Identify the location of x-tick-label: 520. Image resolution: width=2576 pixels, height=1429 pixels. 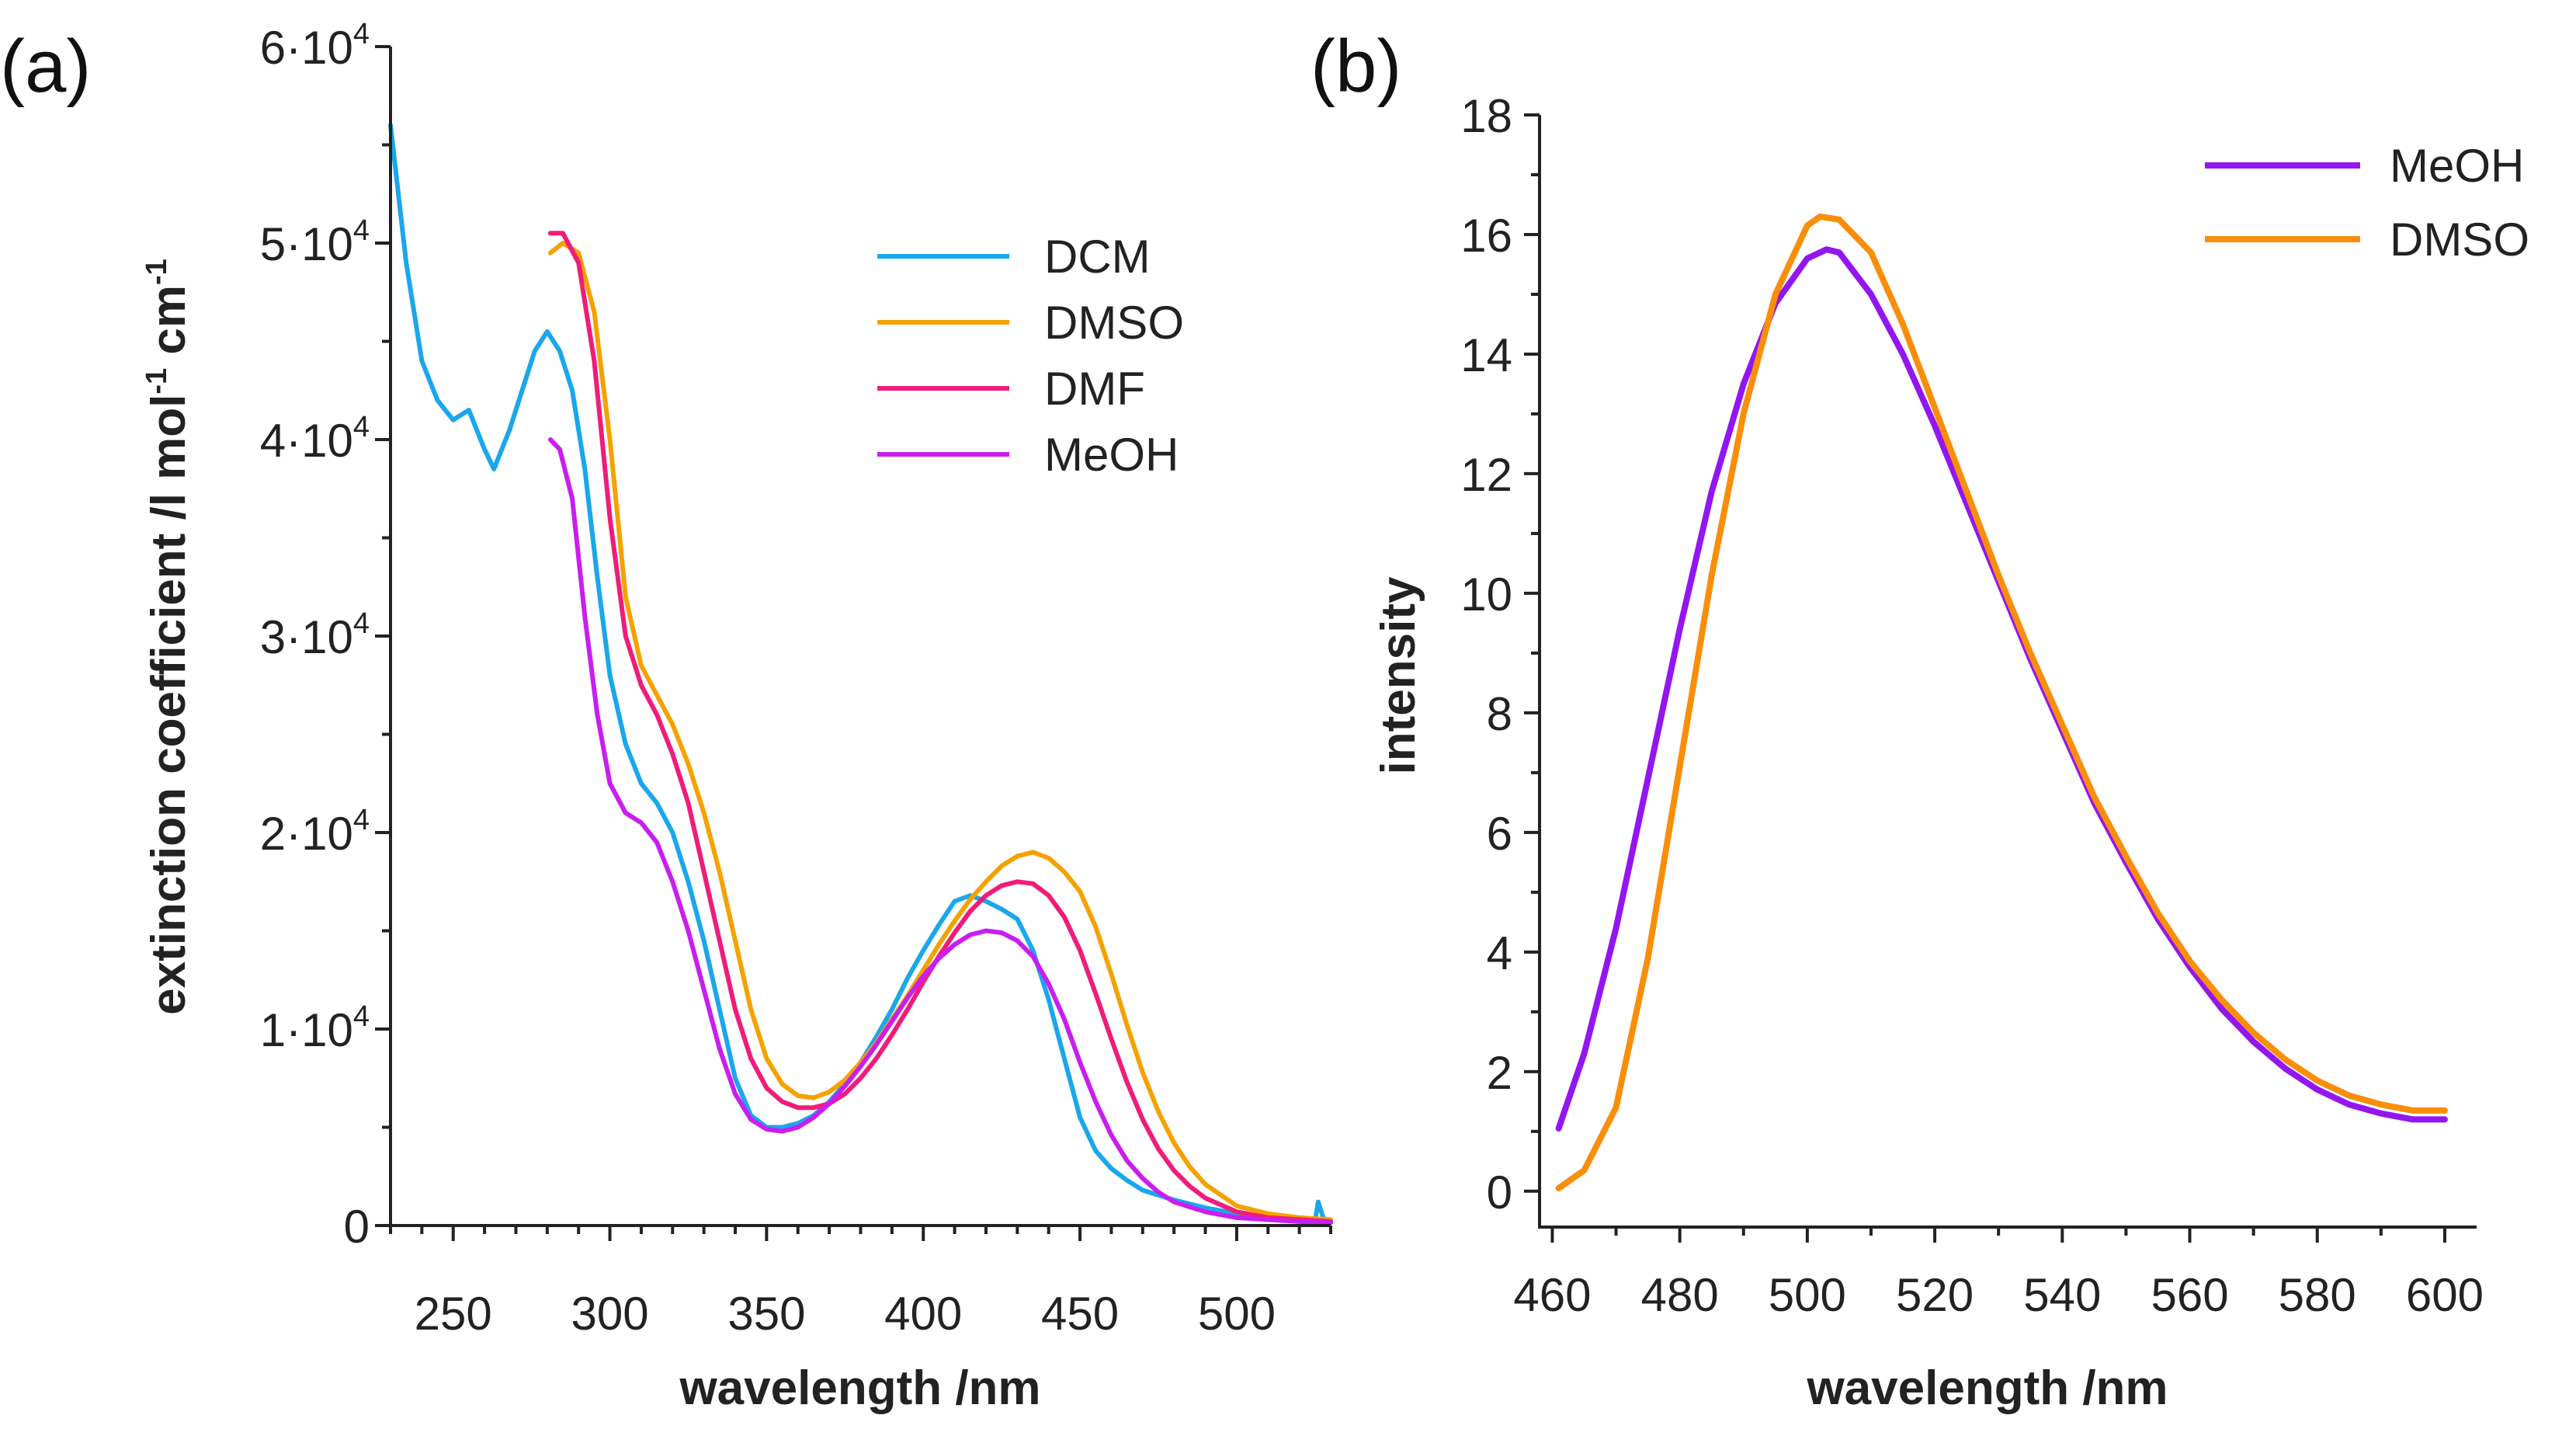
(1935, 1295).